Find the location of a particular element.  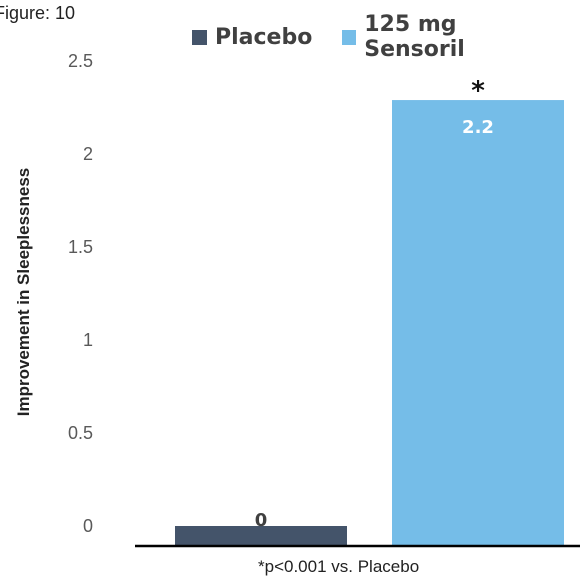

bar-placebo is located at coordinates (261, 536).